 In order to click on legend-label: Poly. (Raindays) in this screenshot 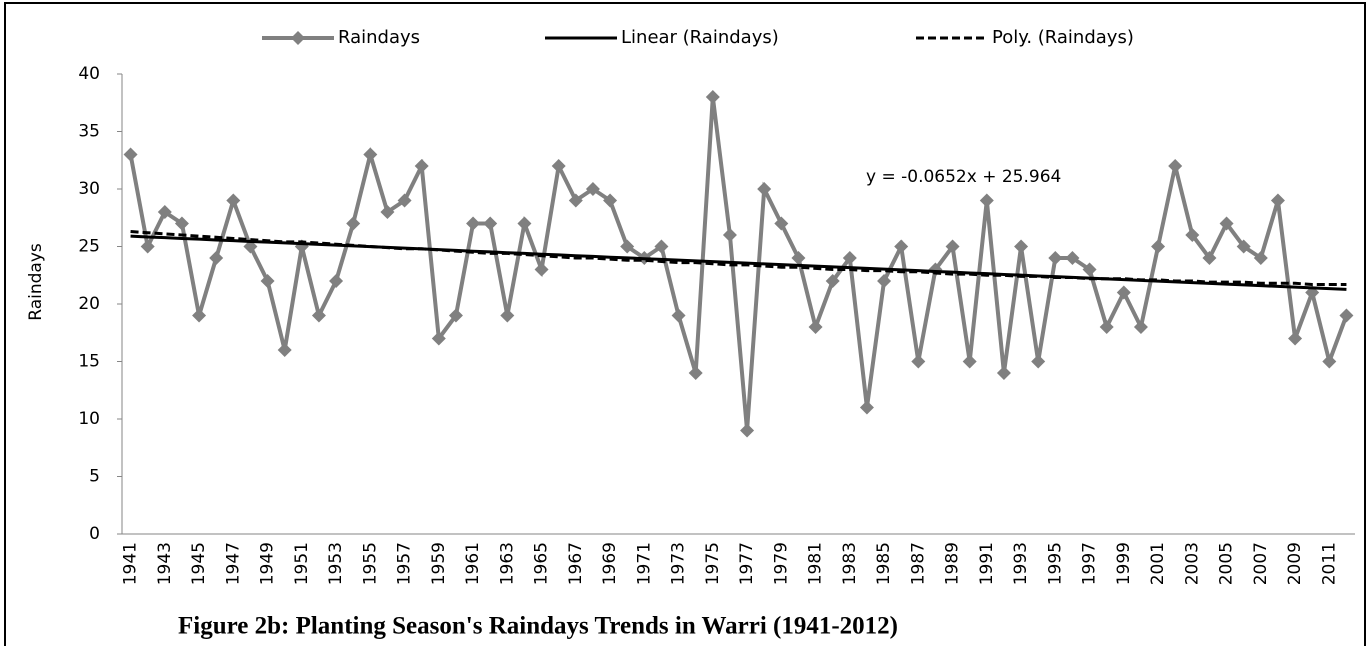, I will do `click(1063, 37)`.